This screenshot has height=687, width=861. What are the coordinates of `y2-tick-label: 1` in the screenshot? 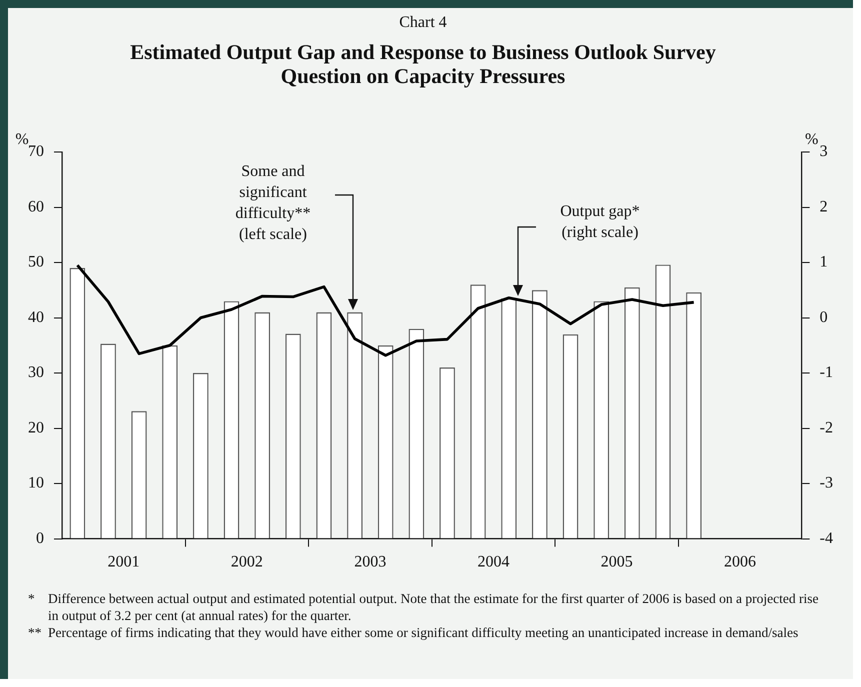 It's located at (824, 262).